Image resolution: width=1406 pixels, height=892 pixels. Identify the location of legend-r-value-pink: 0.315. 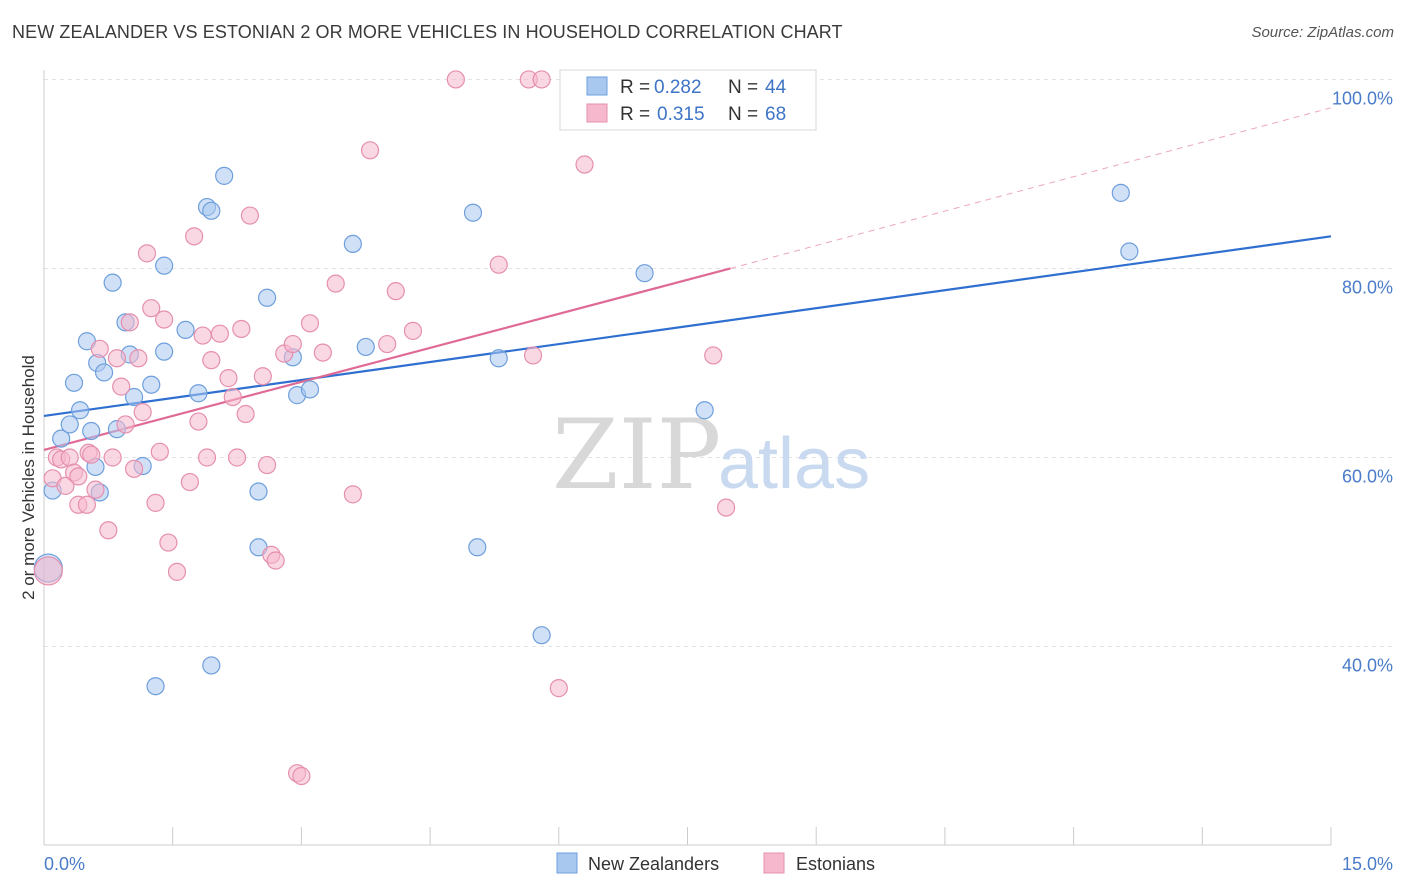
(681, 114).